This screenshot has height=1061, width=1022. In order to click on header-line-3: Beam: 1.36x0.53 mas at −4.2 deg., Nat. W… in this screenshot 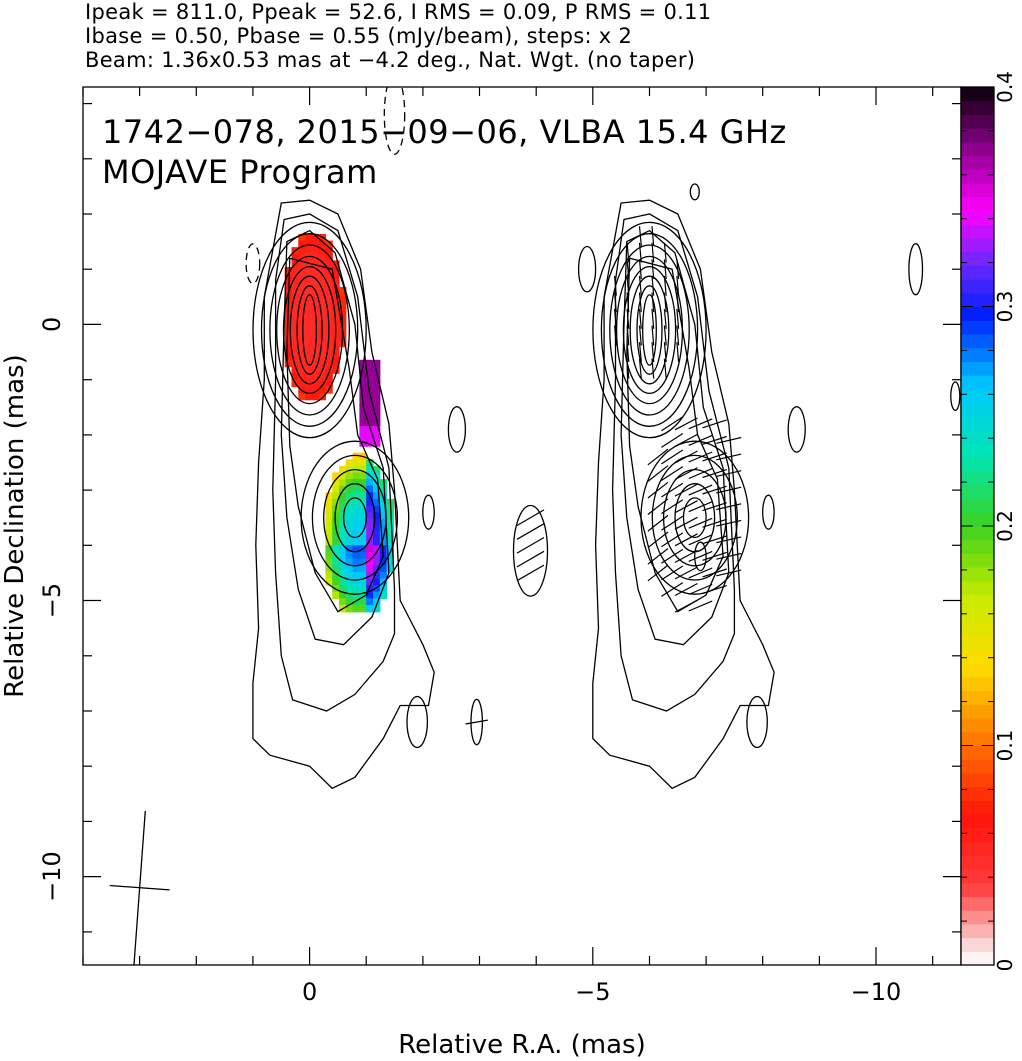, I will do `click(390, 60)`.